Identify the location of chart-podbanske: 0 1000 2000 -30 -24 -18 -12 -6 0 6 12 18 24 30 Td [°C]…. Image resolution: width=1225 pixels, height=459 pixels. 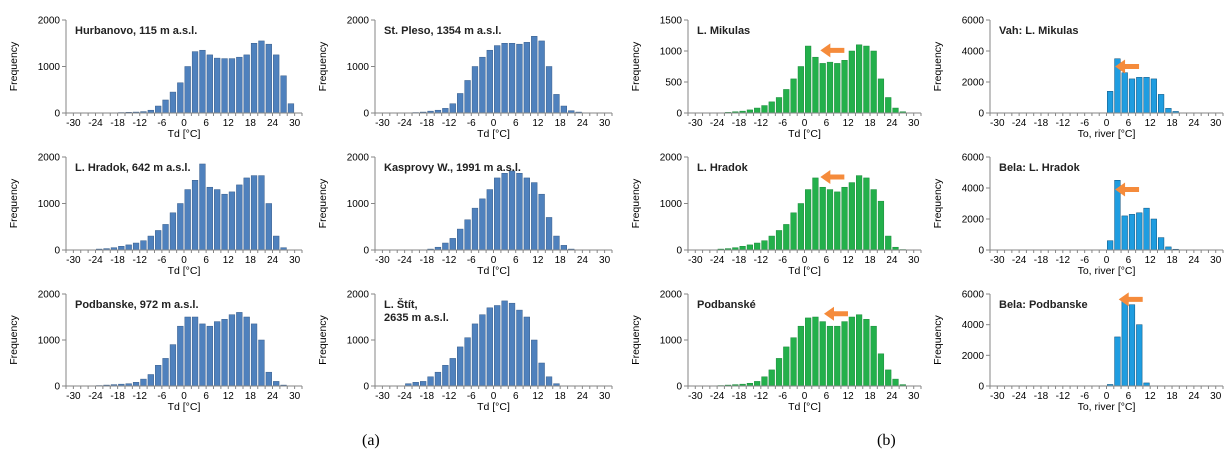
(155, 351).